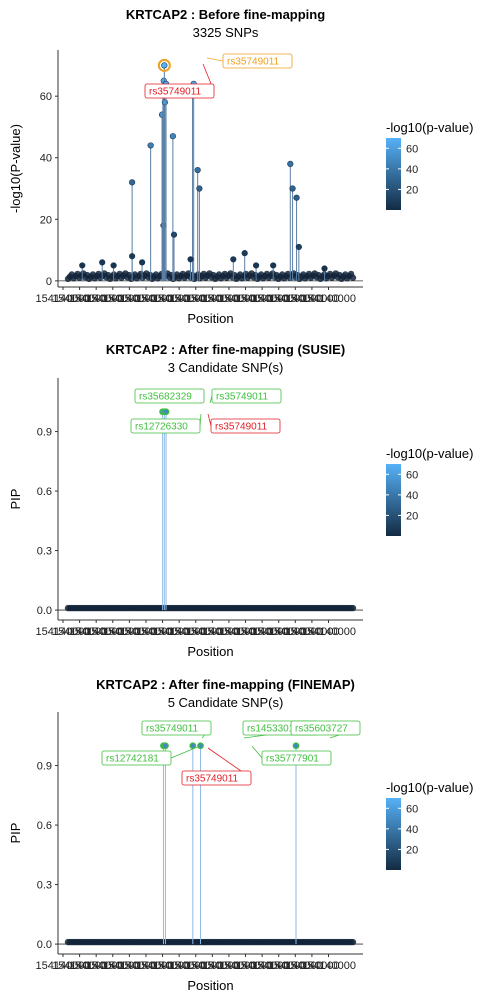 This screenshot has width=500, height=1005. I want to click on chart-title: KRTCAP2 : After fine-mapping (SUSIE), so click(225, 349).